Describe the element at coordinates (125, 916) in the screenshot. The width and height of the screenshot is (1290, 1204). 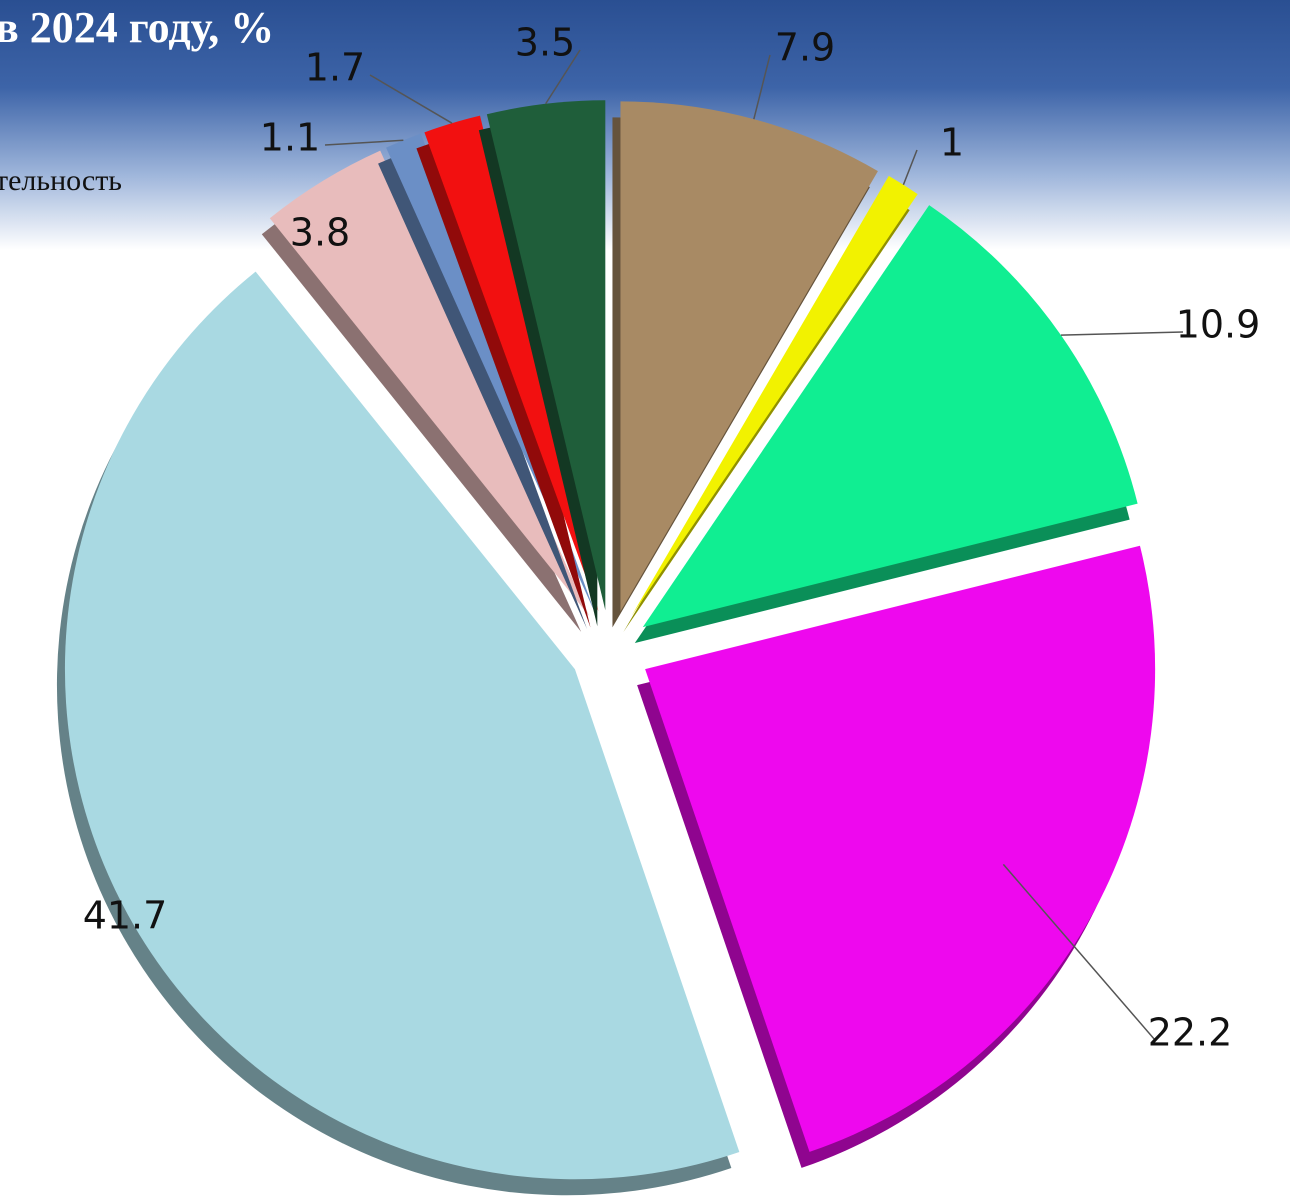
I see `data-label: 41.7` at that location.